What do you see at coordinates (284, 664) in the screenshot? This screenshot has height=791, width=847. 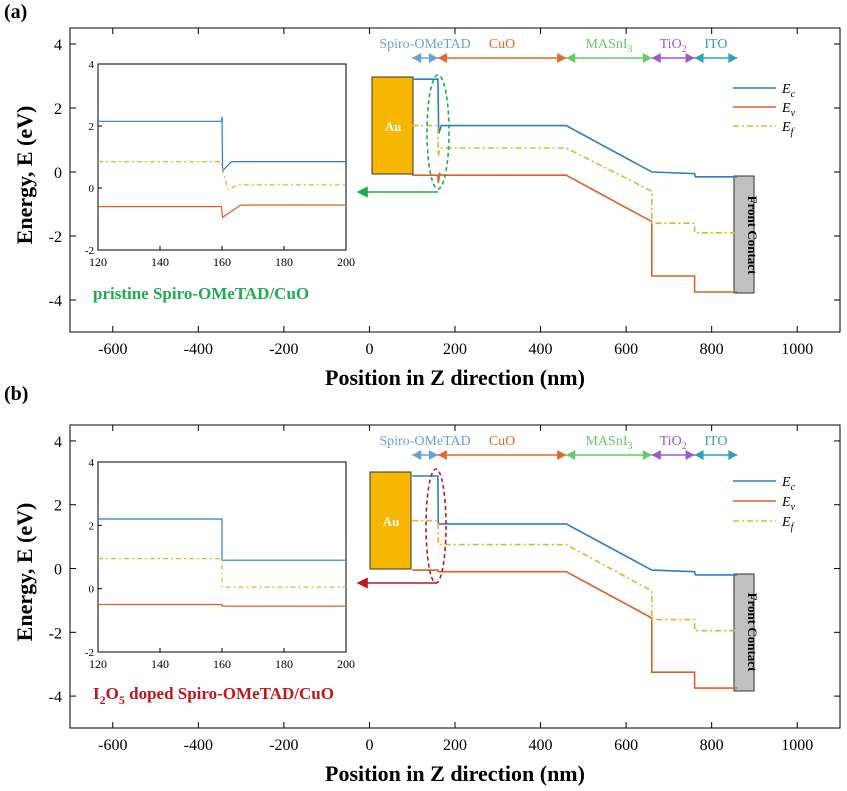 I see `inset-x-tick-label-b: 180` at bounding box center [284, 664].